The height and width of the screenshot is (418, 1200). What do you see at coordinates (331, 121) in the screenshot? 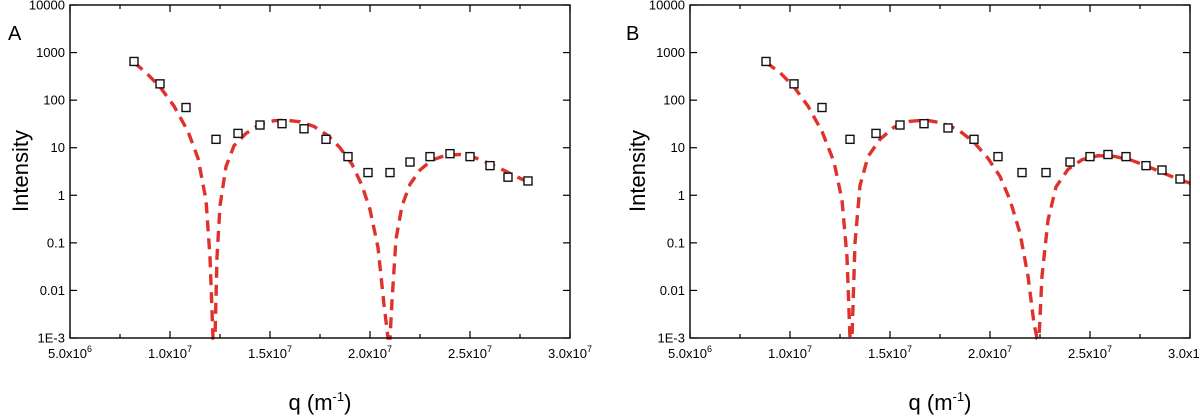
I see `data-markers-a` at bounding box center [331, 121].